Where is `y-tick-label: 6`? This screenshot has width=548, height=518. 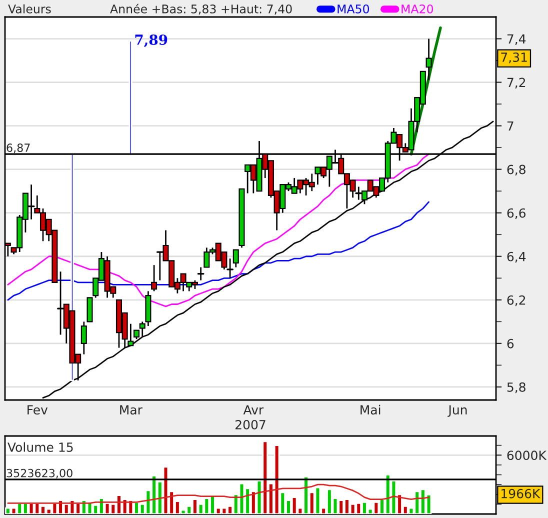 y-tick-label: 6 is located at coordinates (510, 343).